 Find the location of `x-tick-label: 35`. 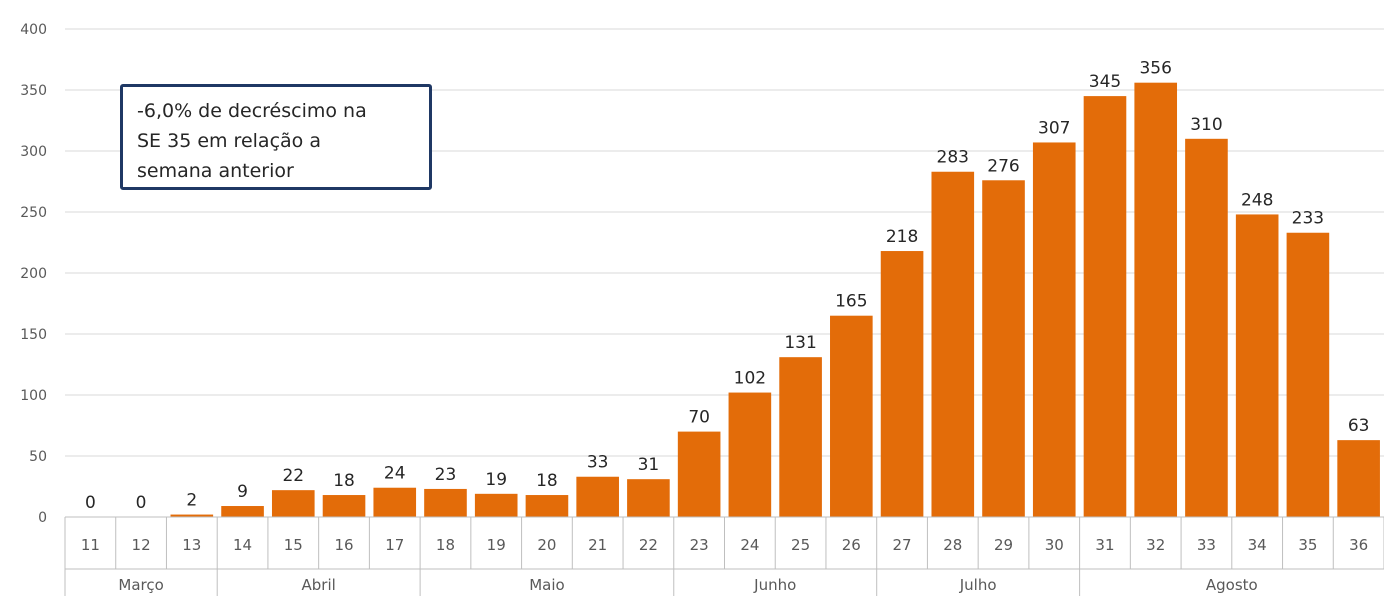

x-tick-label: 35 is located at coordinates (1307, 545).